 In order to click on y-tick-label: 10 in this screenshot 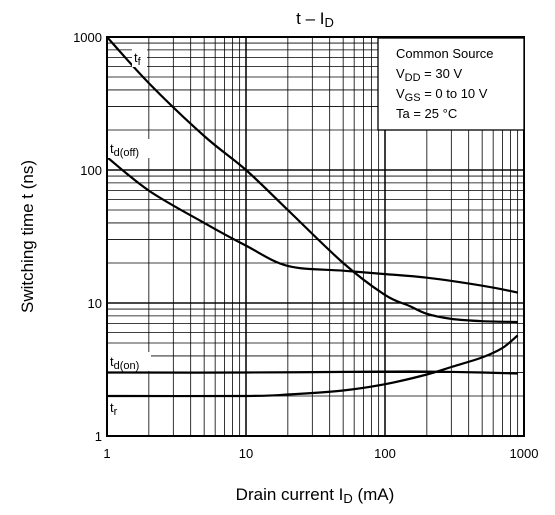, I will do `click(95, 303)`.